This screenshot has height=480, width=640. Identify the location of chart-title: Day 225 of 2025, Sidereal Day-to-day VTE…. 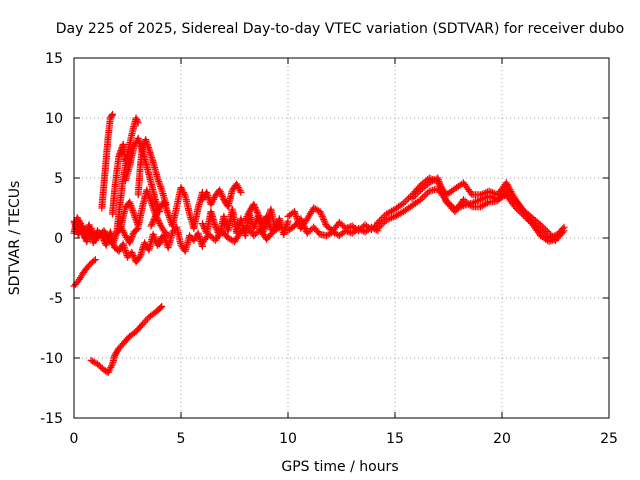
(340, 29).